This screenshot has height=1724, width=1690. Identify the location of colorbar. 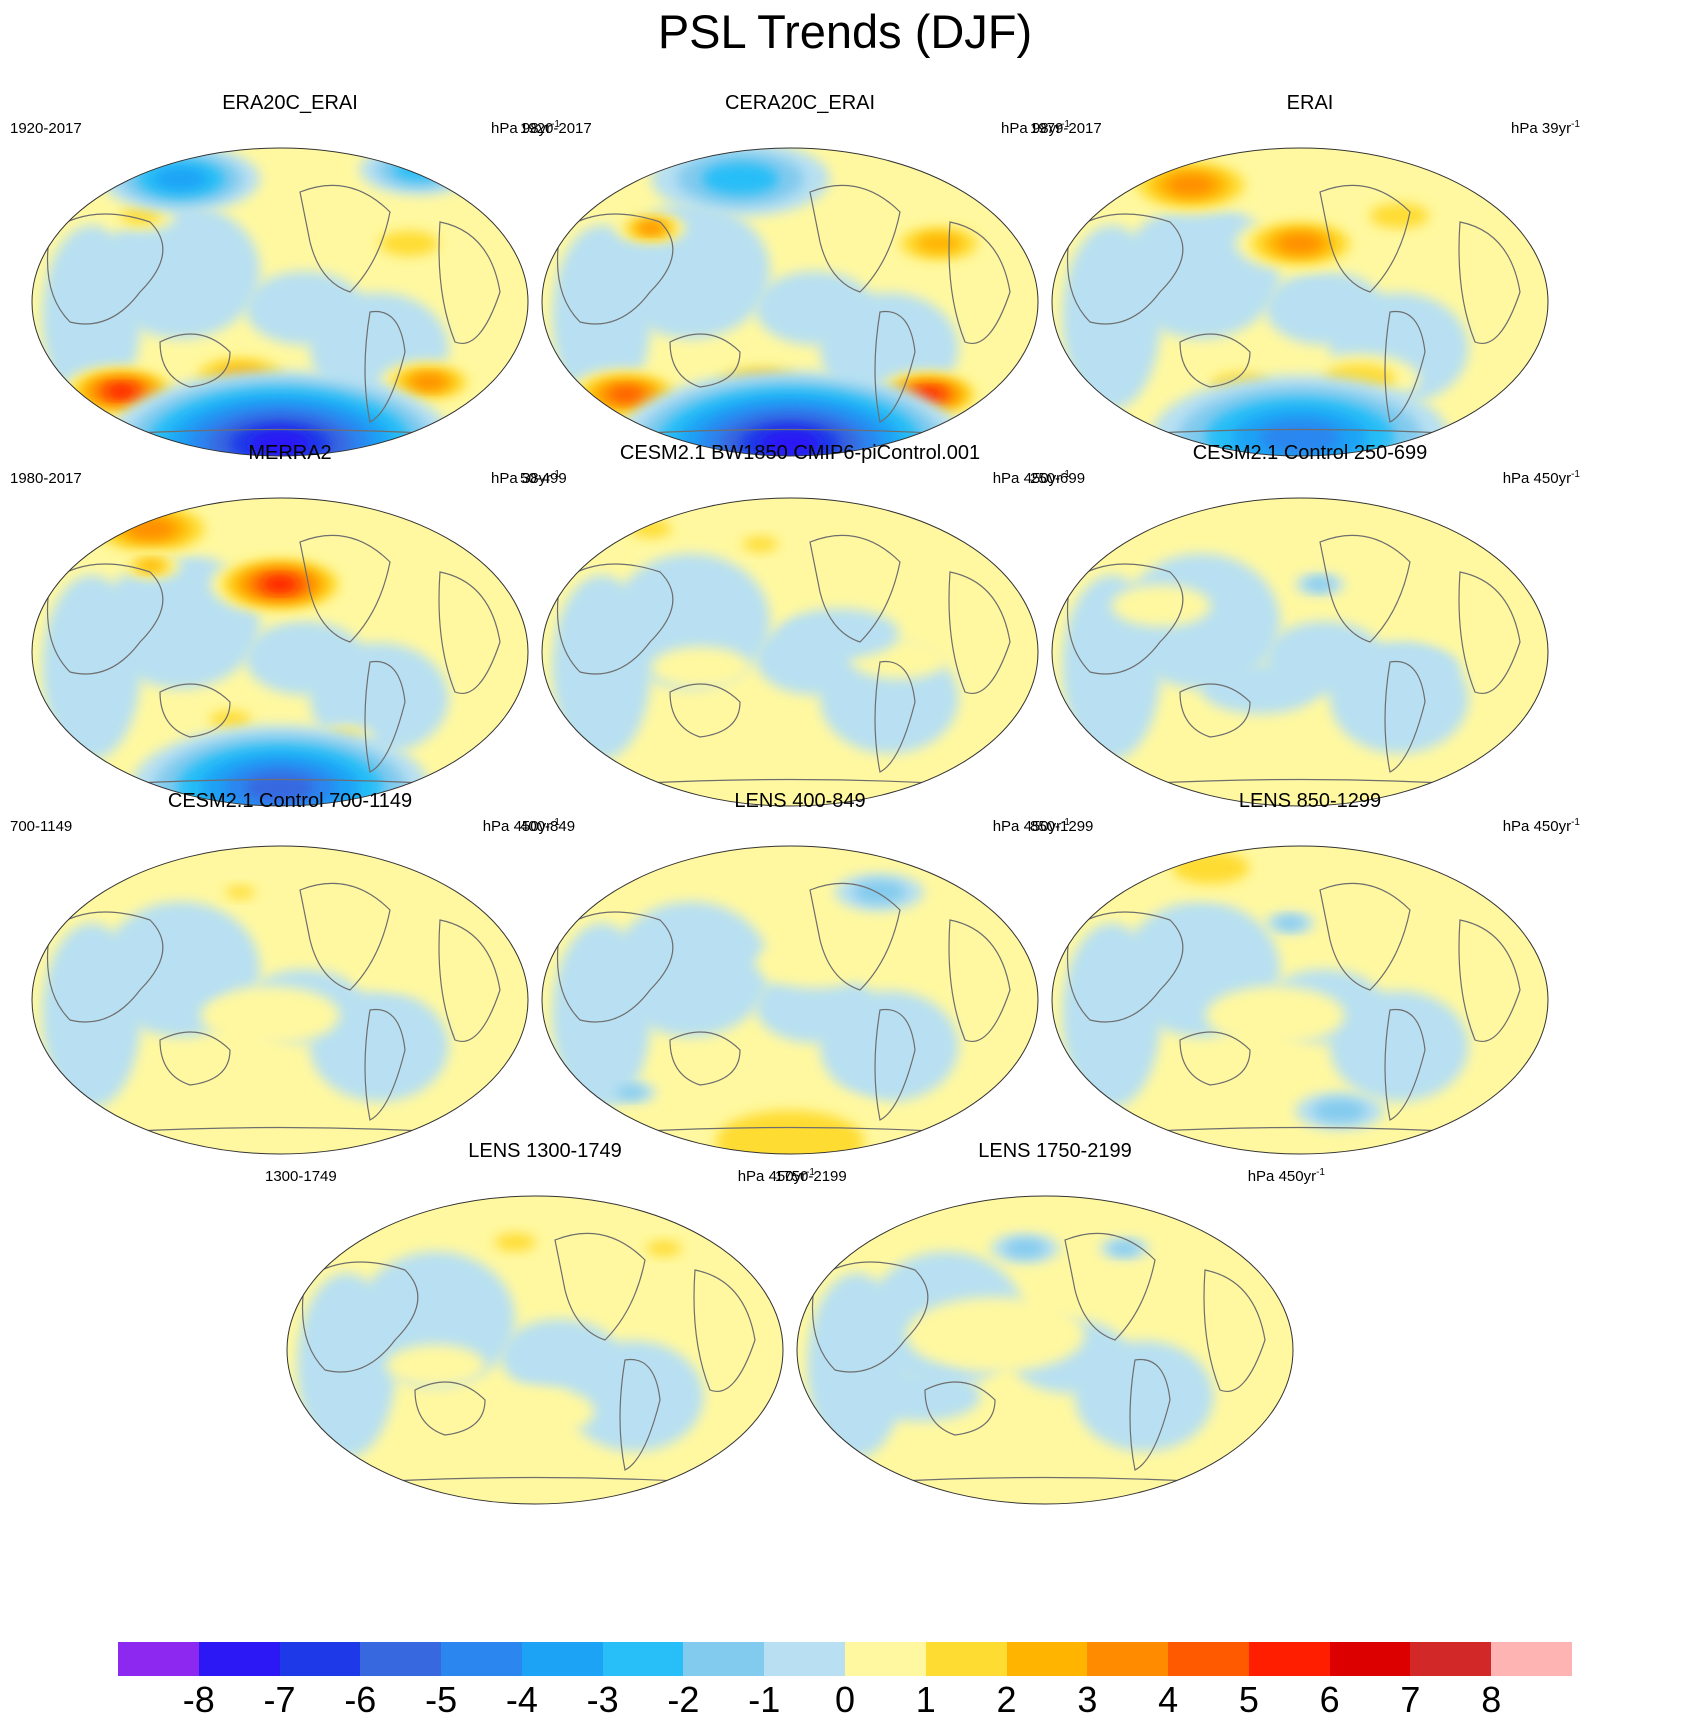
(845, 1659).